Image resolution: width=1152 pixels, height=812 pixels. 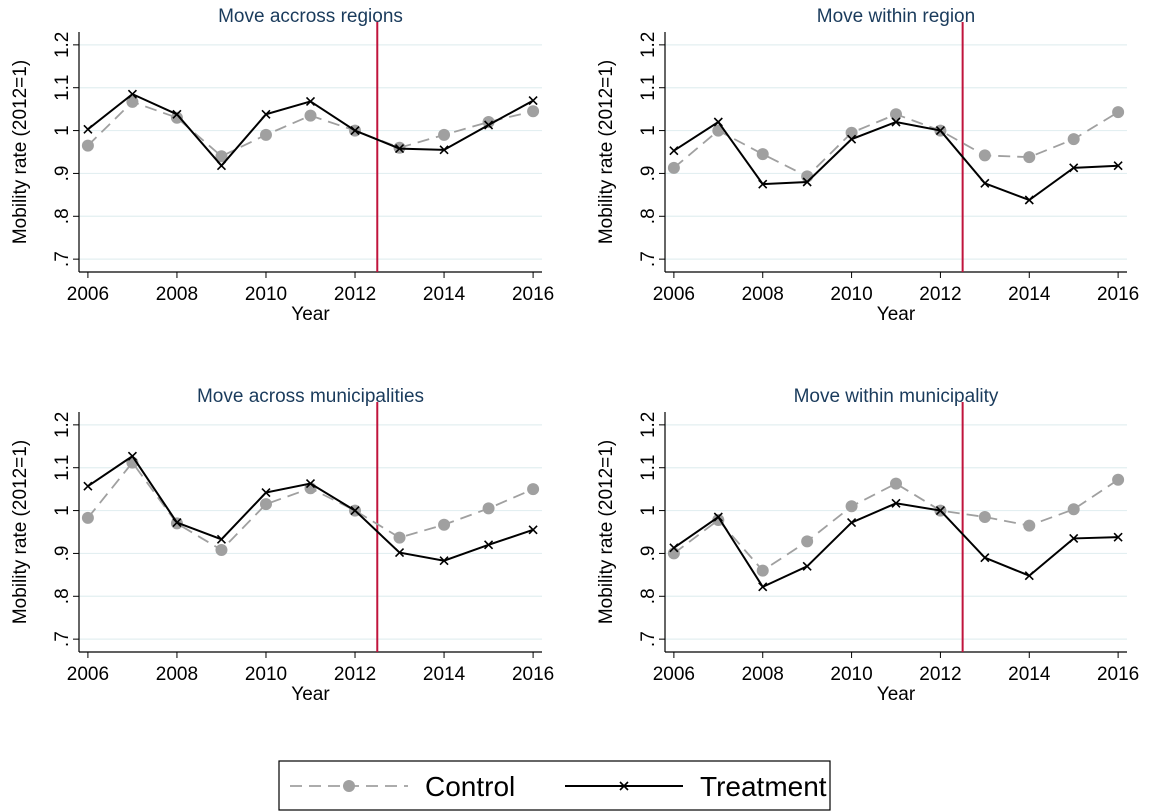 What do you see at coordinates (310, 16) in the screenshot?
I see `chart-title: Move accross regions` at bounding box center [310, 16].